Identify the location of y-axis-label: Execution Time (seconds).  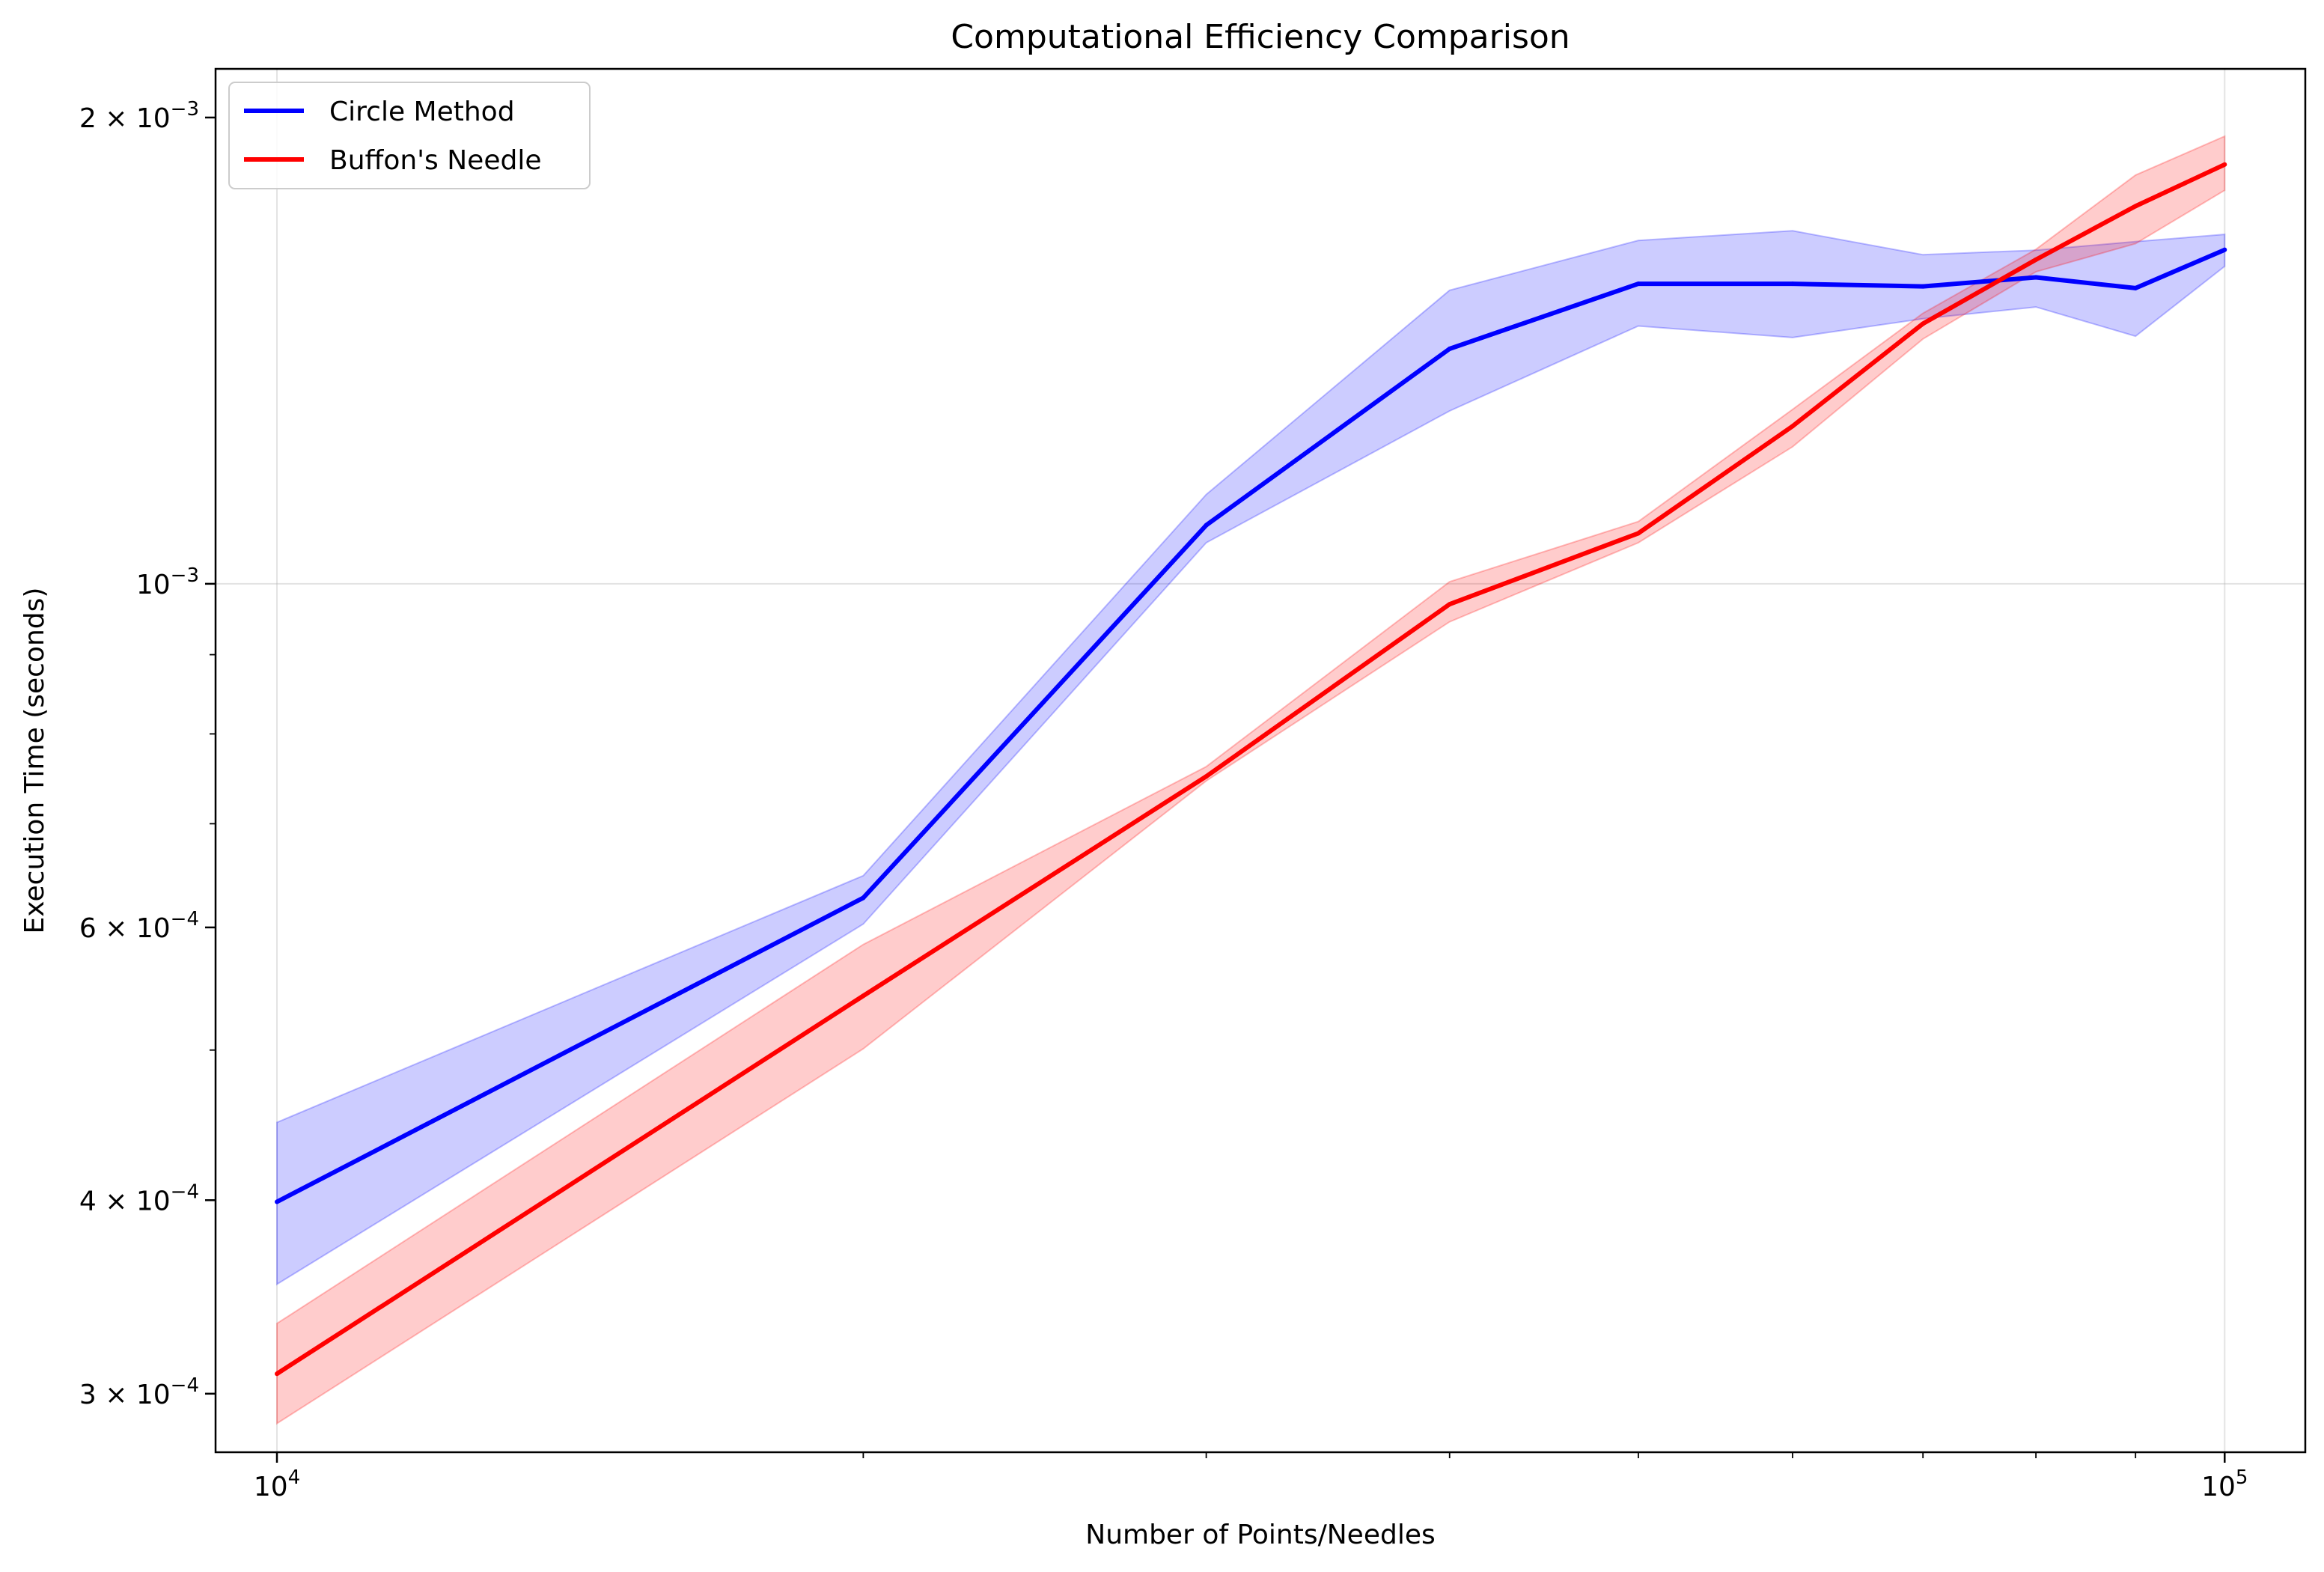
(34, 761).